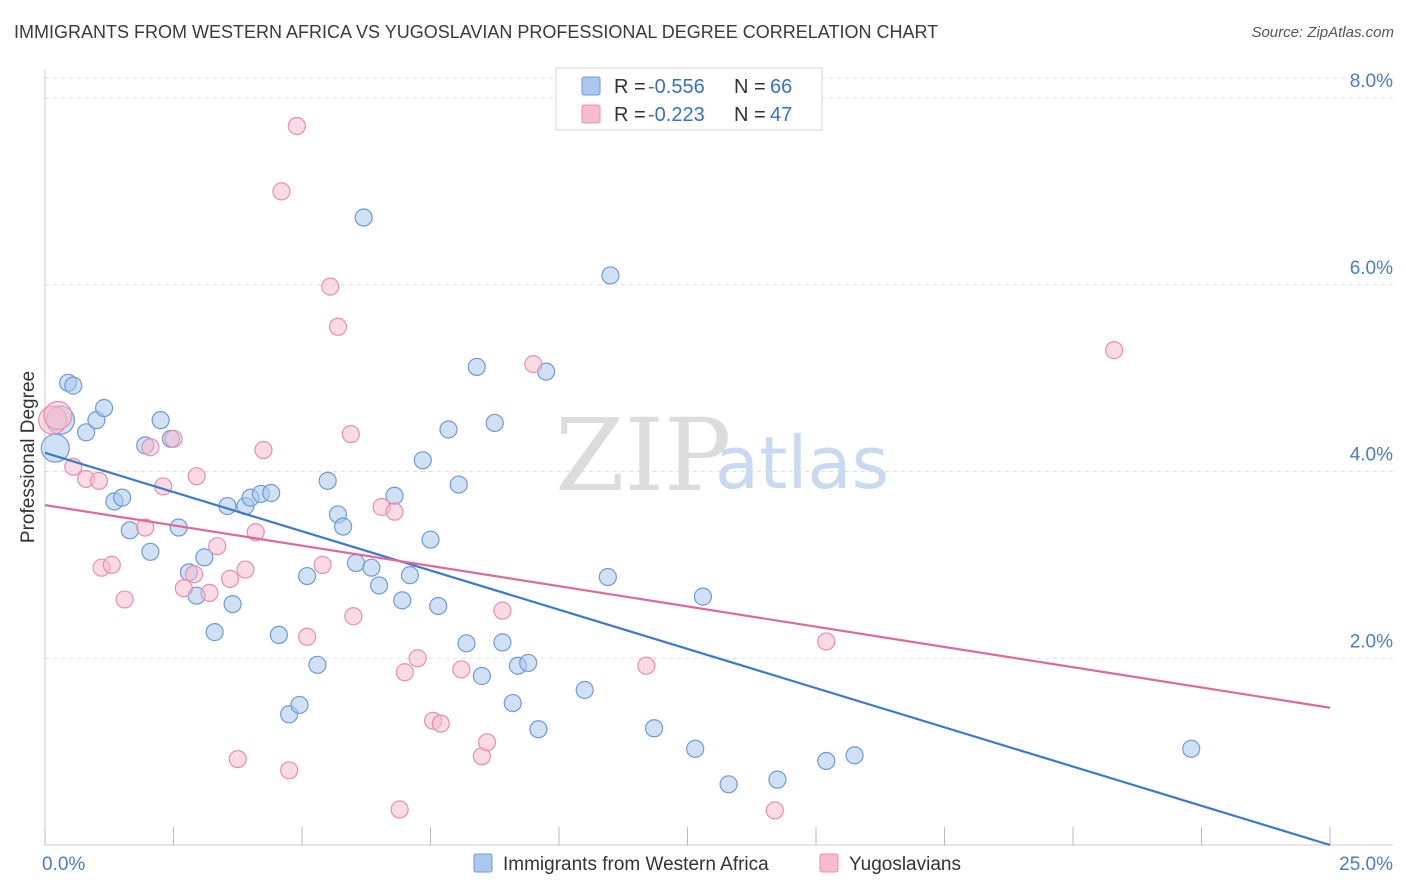 This screenshot has height=892, width=1406. Describe the element at coordinates (1322, 32) in the screenshot. I see `chart-source: Source: ZipAtlas.com` at that location.